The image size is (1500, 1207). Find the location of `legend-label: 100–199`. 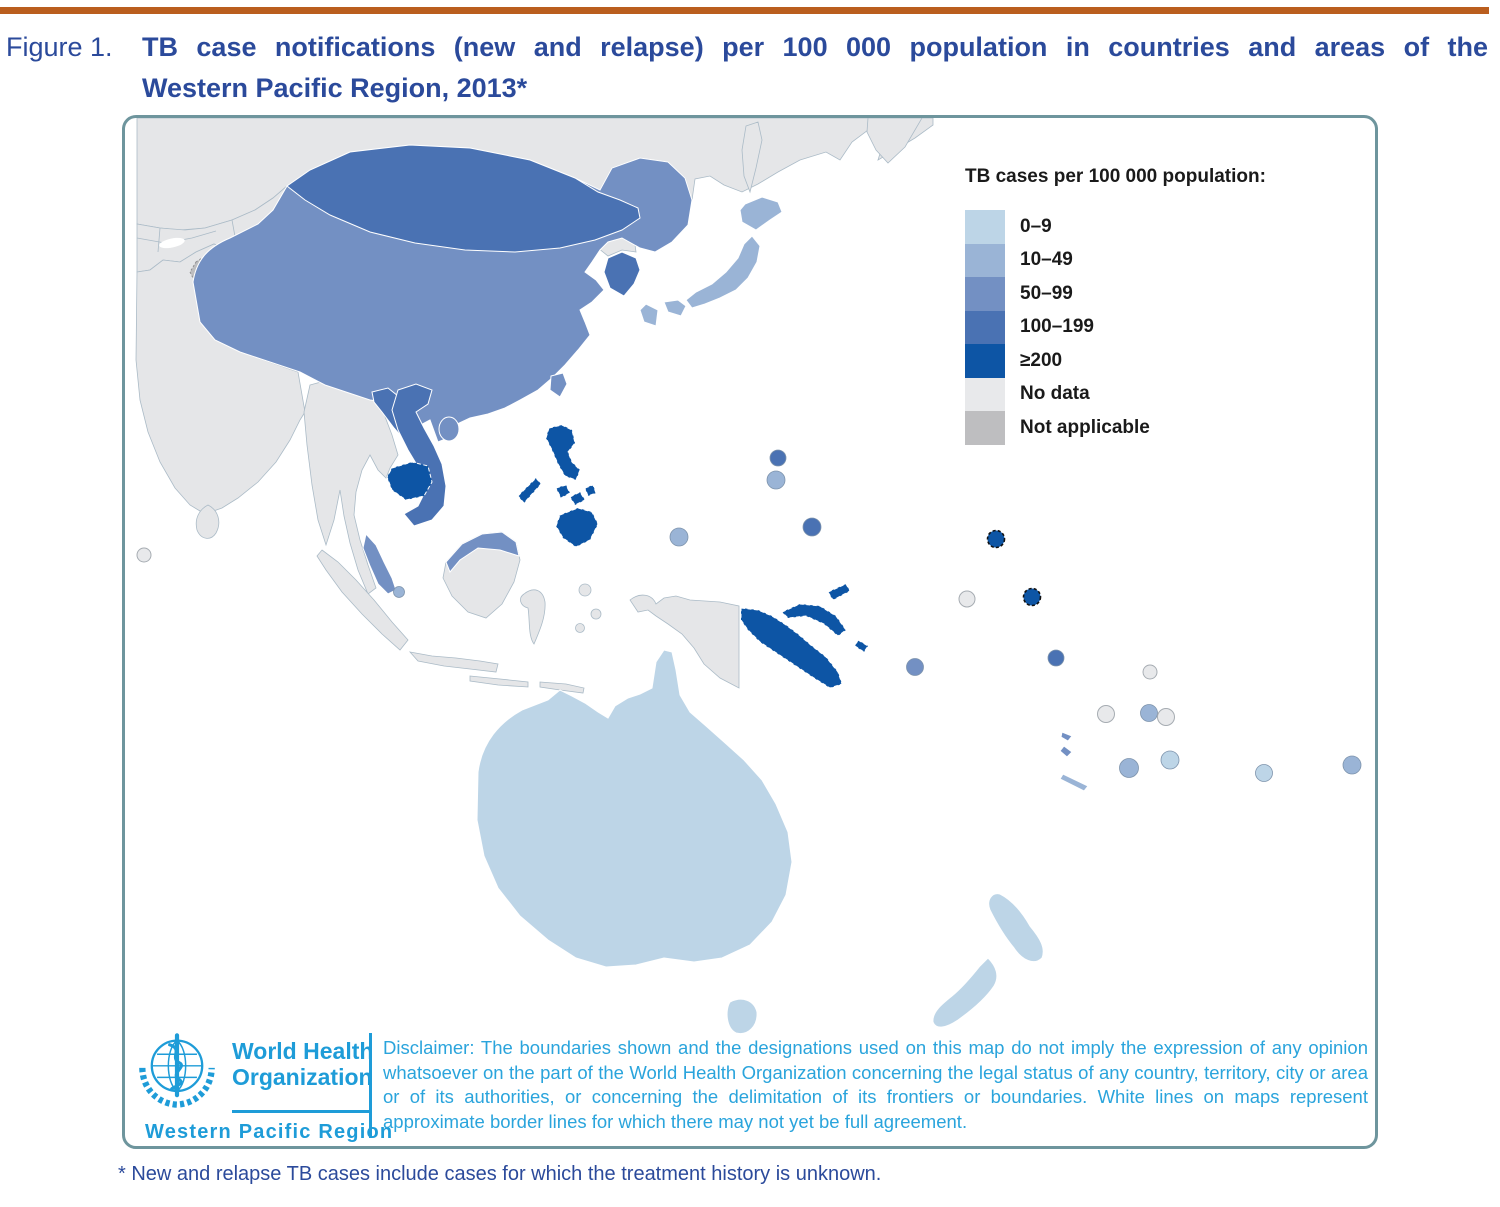

legend-label: 100–199 is located at coordinates (1057, 327).